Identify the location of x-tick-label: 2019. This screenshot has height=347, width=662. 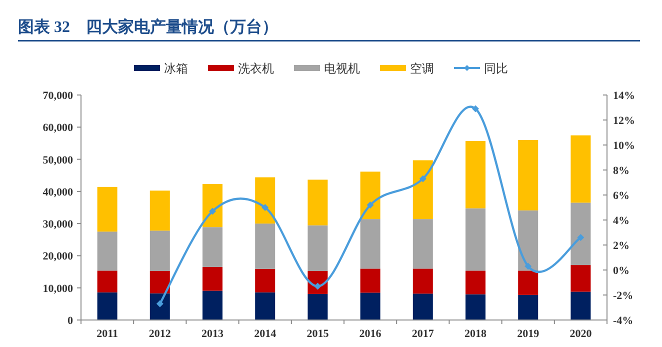
(528, 334).